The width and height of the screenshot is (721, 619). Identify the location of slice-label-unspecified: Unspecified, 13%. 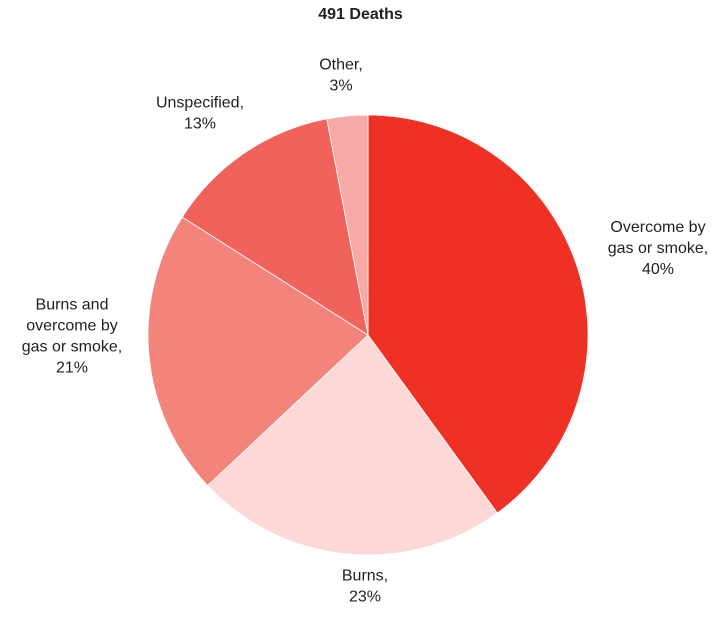
(200, 114).